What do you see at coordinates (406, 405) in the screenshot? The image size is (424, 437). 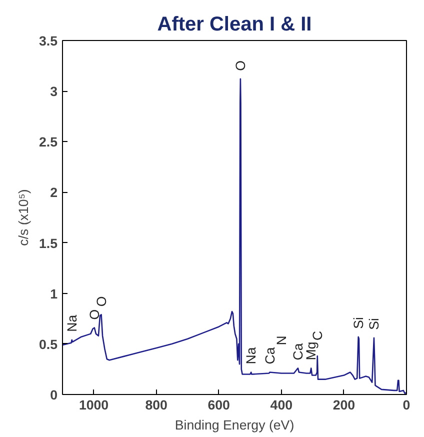 I see `x-tick-label: 0` at bounding box center [406, 405].